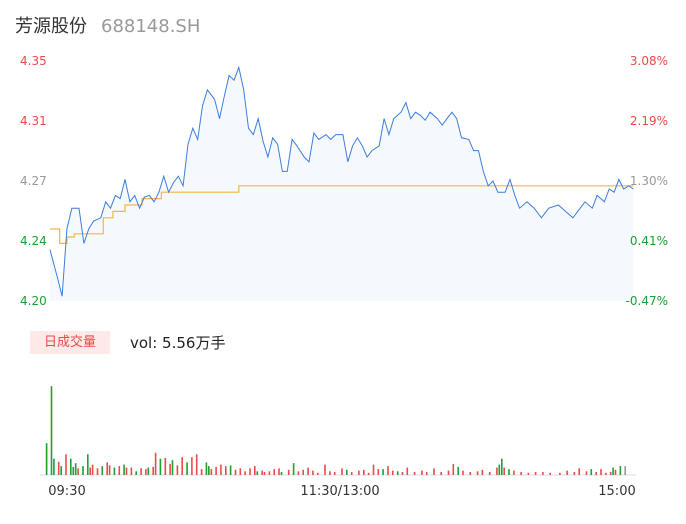 The image size is (686, 524). I want to click on left-tick-label: 4.24, so click(33, 241).